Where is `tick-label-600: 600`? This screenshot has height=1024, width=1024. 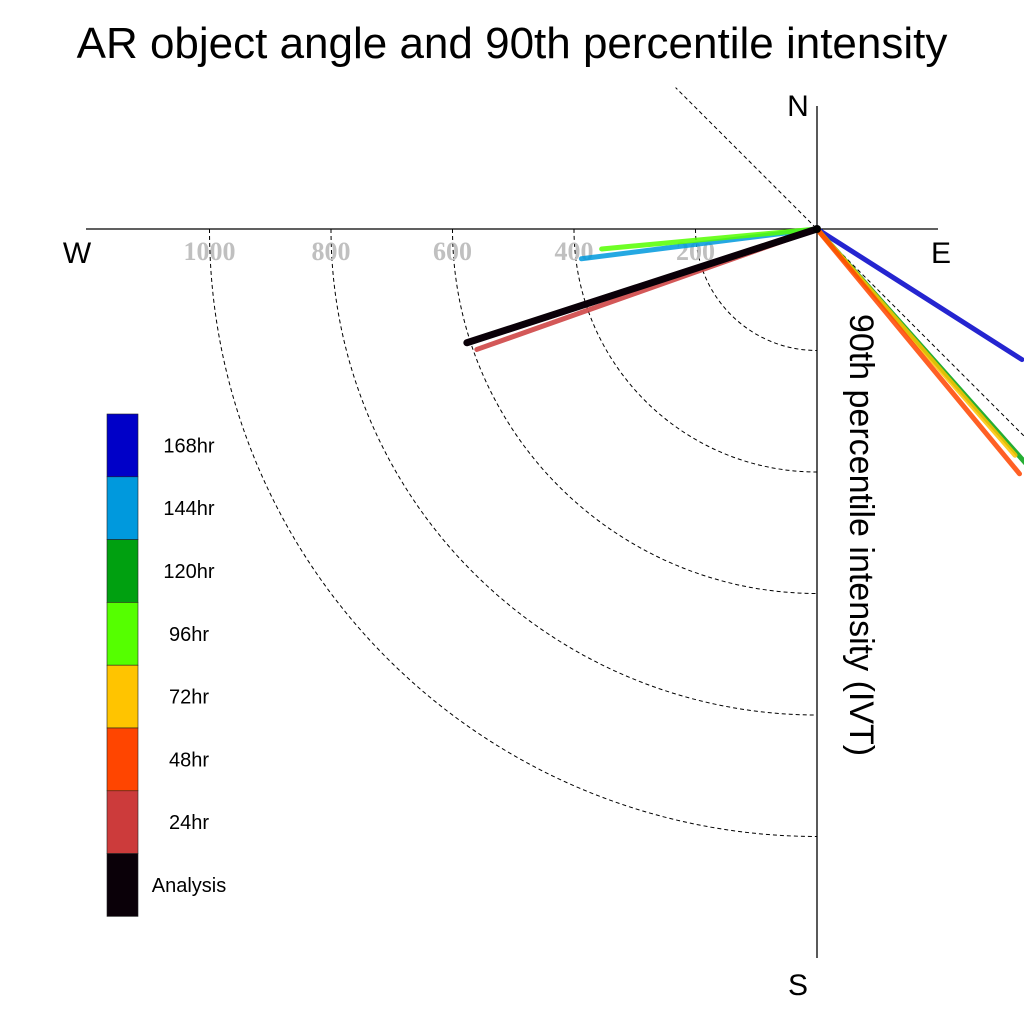
tick-label-600: 600 is located at coordinates (452, 251).